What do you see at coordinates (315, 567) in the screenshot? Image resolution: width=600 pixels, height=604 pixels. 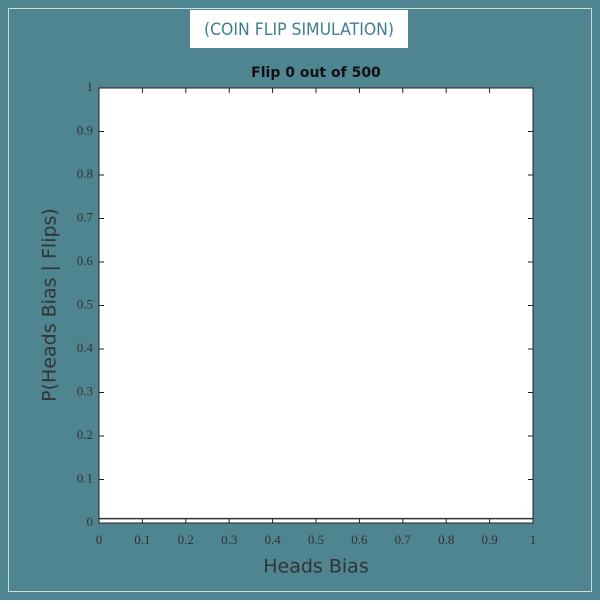 I see `x-axis-label: Heads Bias` at bounding box center [315, 567].